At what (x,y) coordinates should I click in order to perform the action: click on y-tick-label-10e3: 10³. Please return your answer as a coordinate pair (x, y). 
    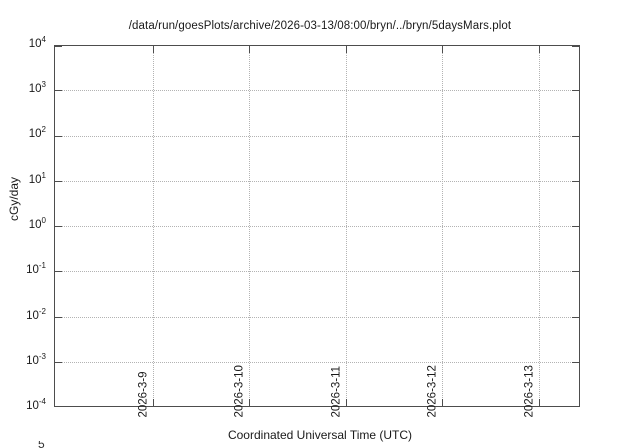
    Looking at the image, I should click on (37, 88).